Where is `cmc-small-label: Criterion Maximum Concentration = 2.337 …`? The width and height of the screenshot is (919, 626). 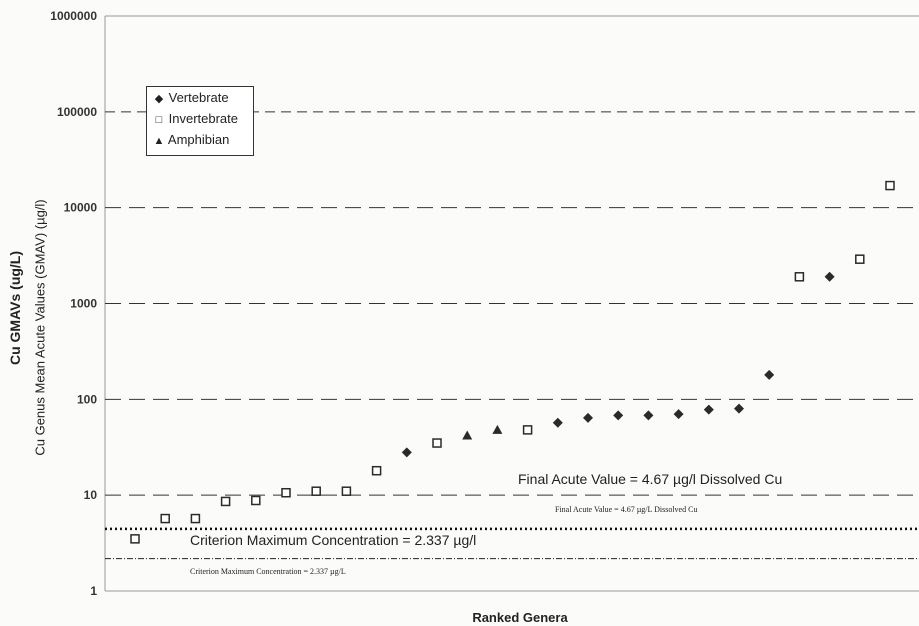
cmc-small-label: Criterion Maximum Concentration = 2.337 … is located at coordinates (268, 571).